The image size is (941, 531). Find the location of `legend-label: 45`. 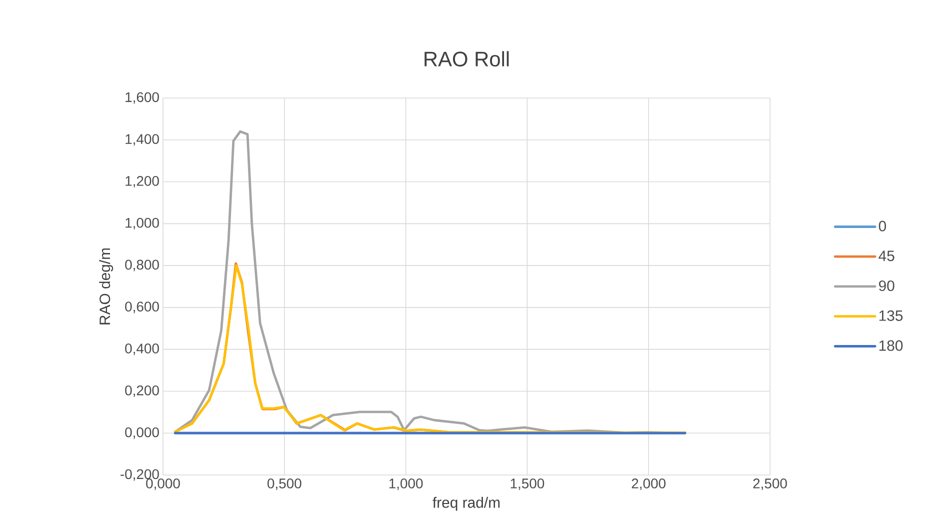

legend-label: 45 is located at coordinates (886, 256).